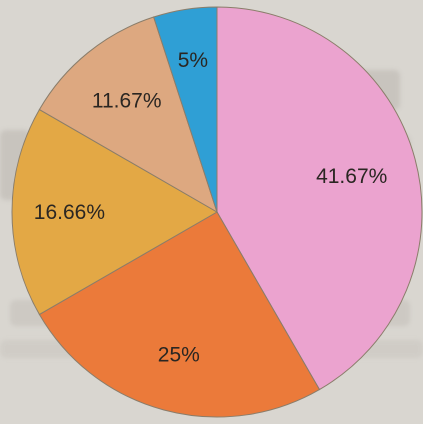  I want to click on pie-slice, so click(185, 109).